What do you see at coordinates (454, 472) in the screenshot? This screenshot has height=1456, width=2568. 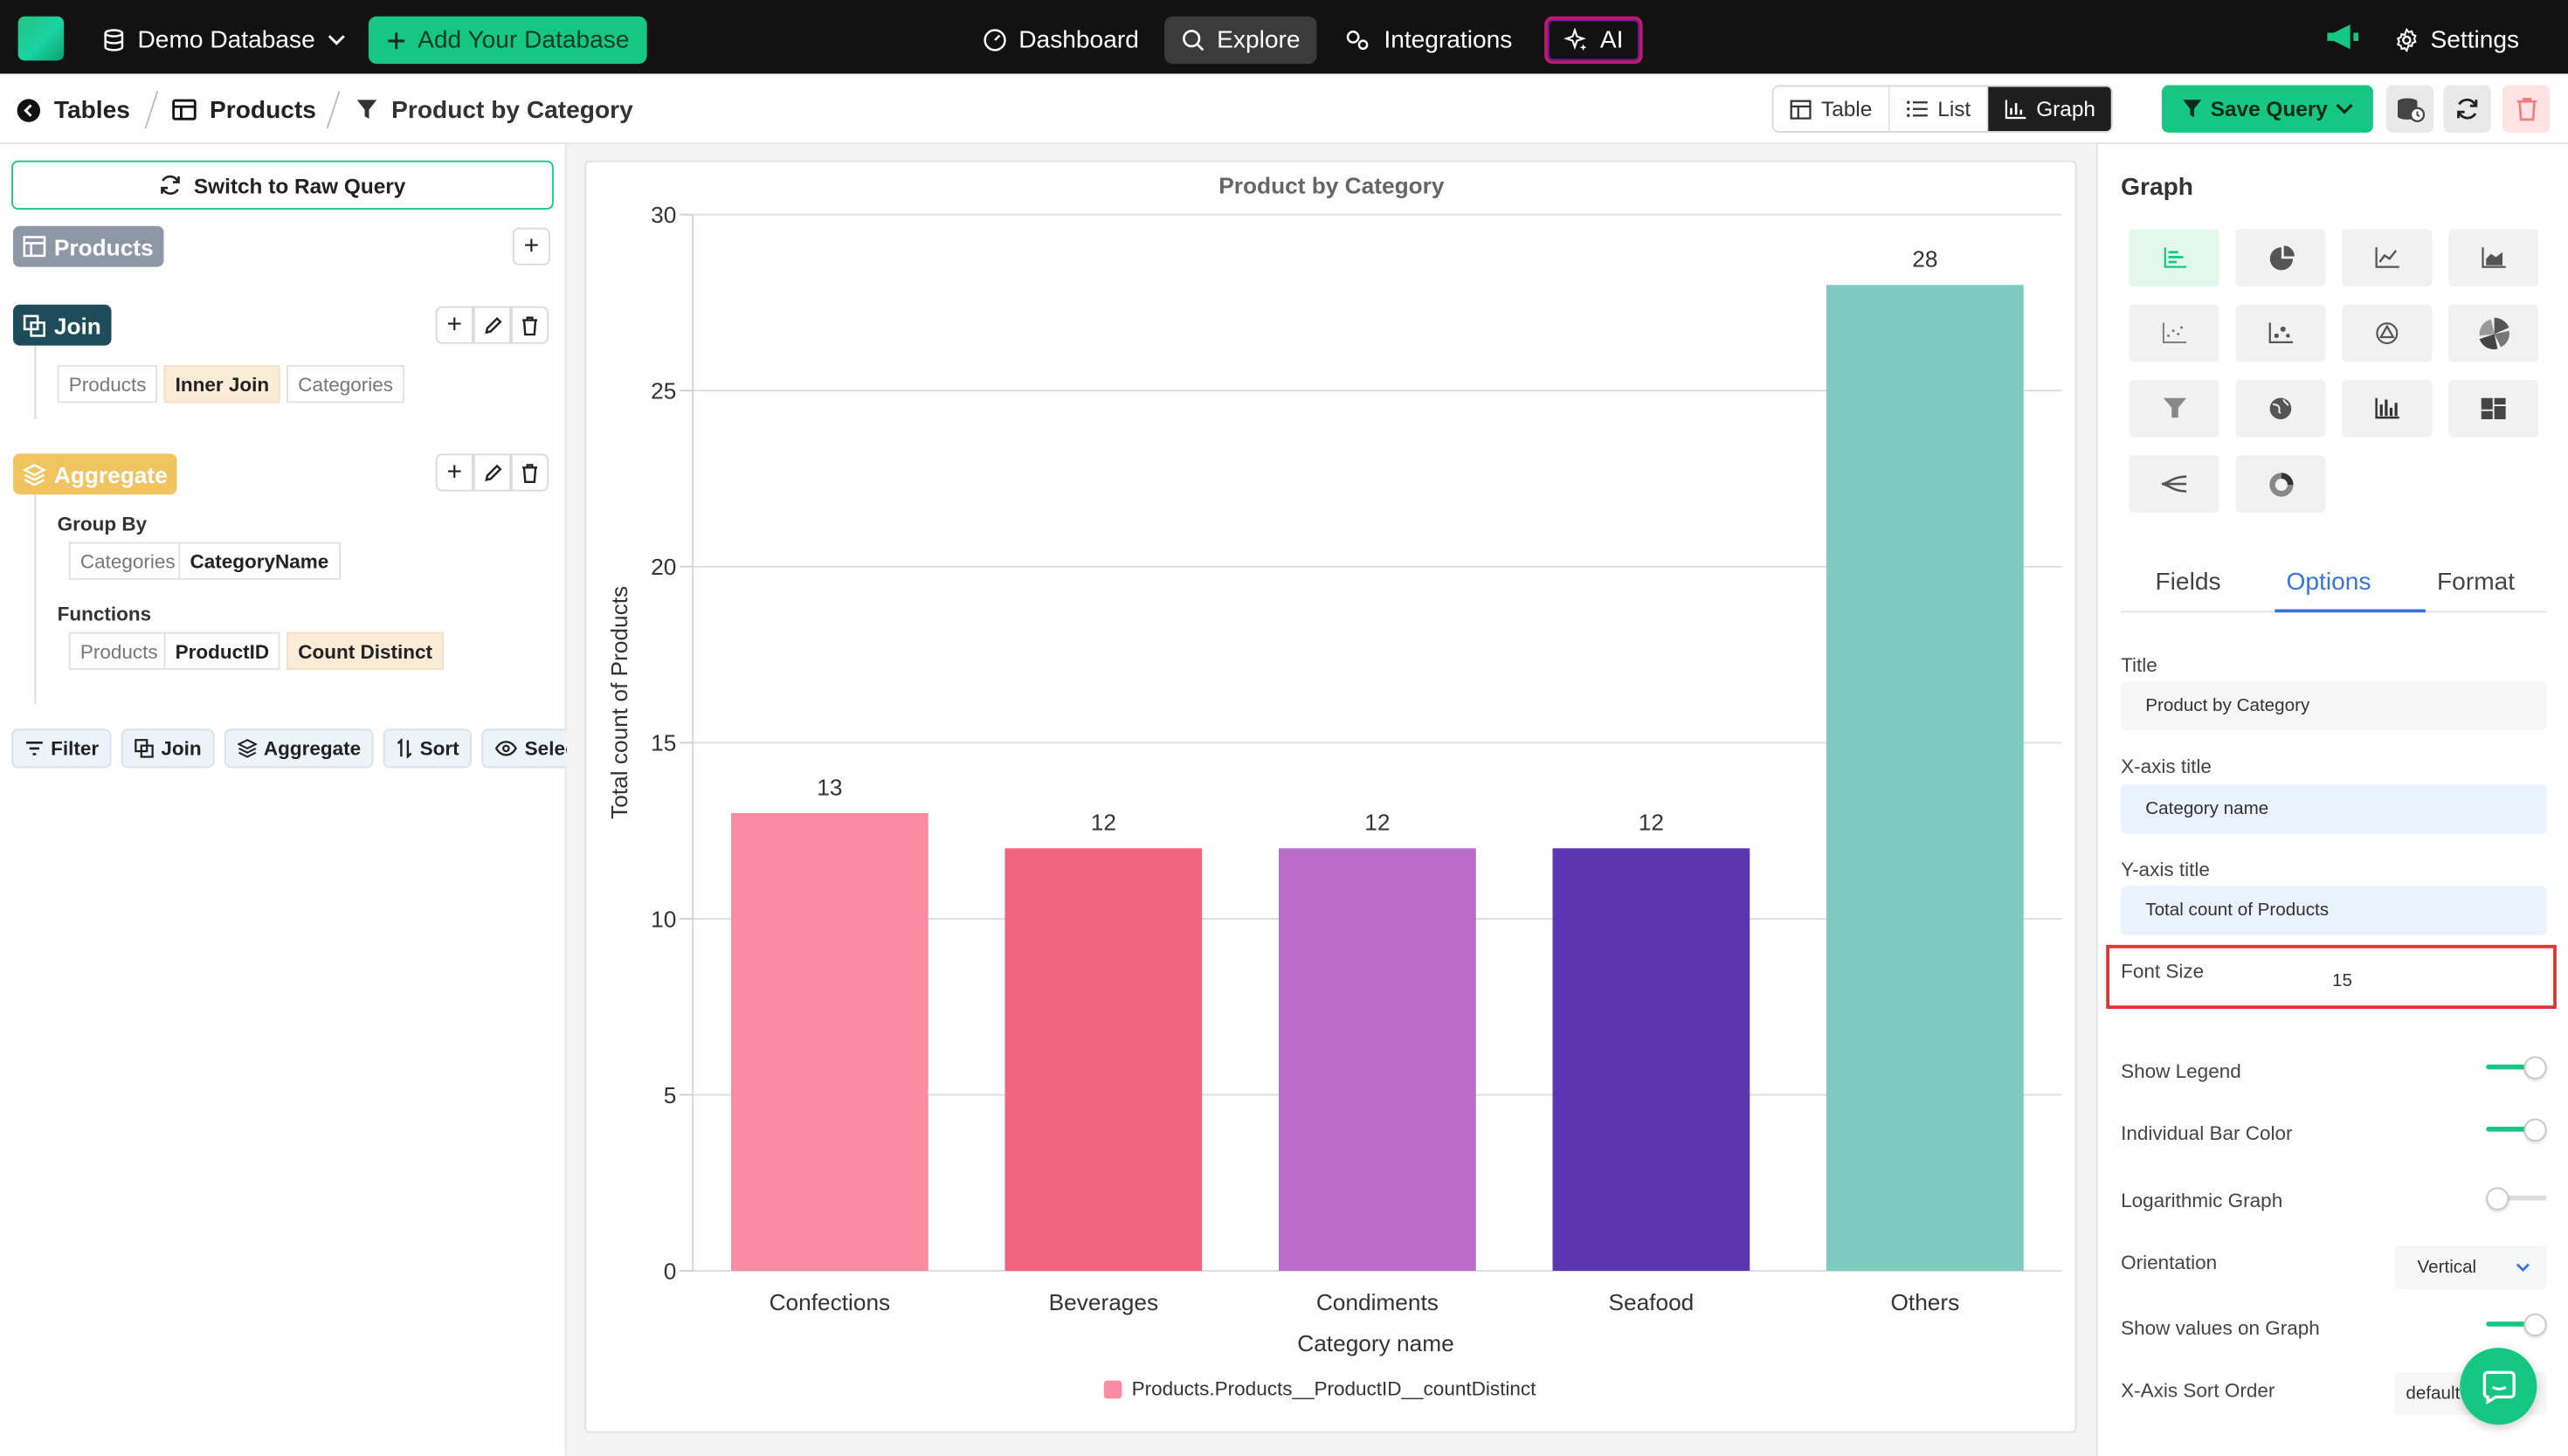 I see `aggregate-add-button: +` at bounding box center [454, 472].